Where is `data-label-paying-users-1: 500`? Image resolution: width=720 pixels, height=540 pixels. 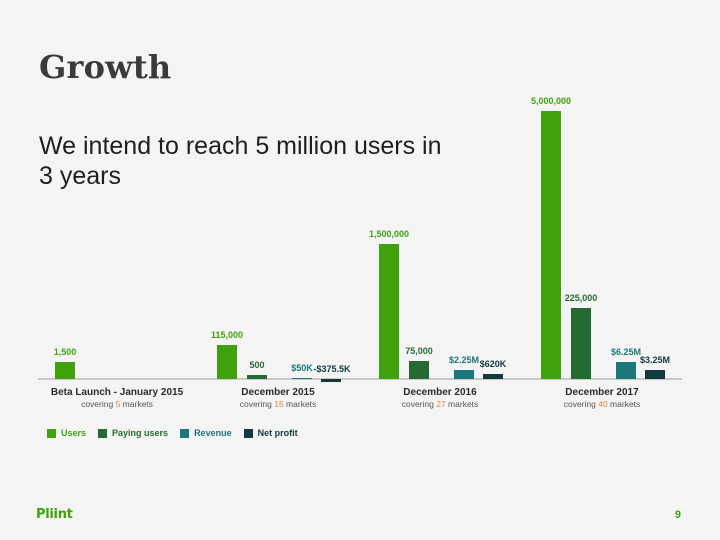
data-label-paying-users-1: 500 is located at coordinates (256, 365).